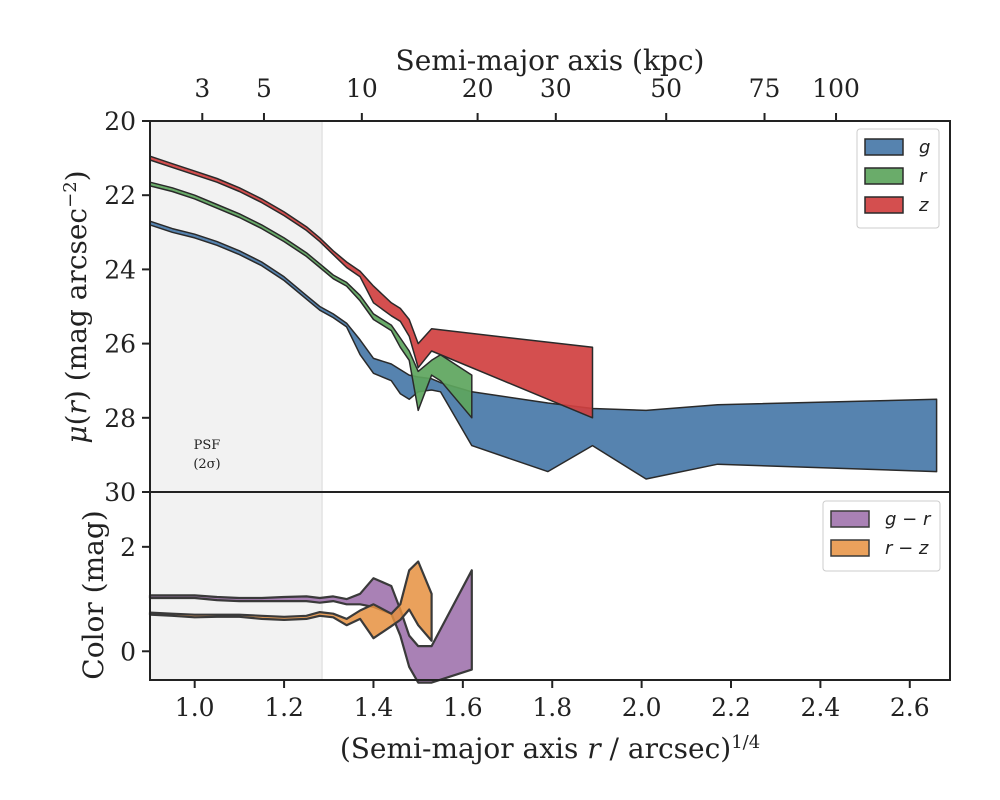  Describe the element at coordinates (362, 88) in the screenshot. I see `top-xtick-label: 10` at that location.